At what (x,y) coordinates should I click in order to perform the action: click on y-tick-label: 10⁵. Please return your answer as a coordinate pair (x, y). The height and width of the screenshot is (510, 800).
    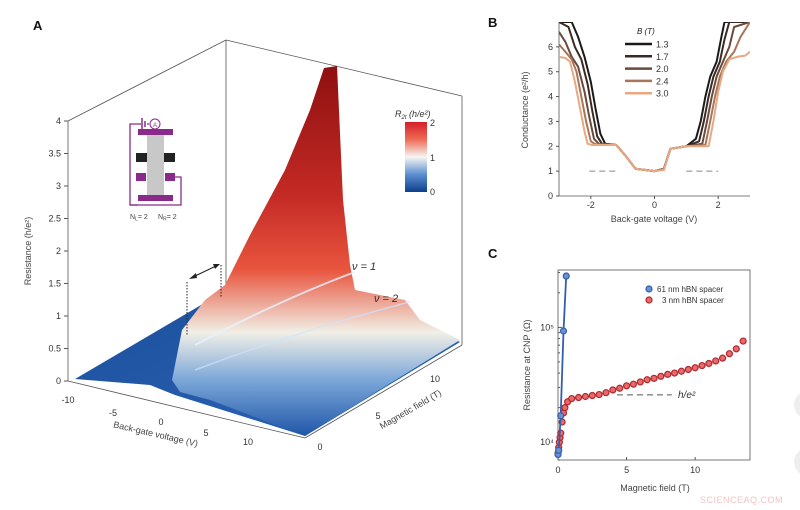
    Looking at the image, I should click on (547, 327).